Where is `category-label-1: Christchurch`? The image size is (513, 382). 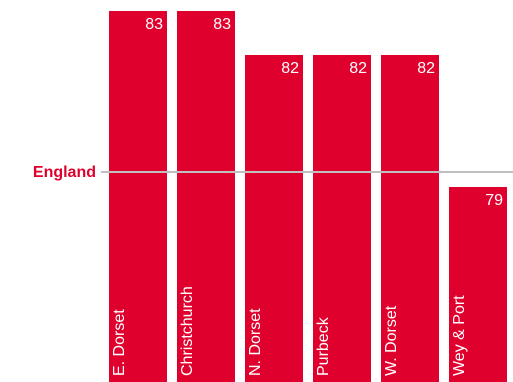
category-label-1: Christchurch is located at coordinates (187, 331).